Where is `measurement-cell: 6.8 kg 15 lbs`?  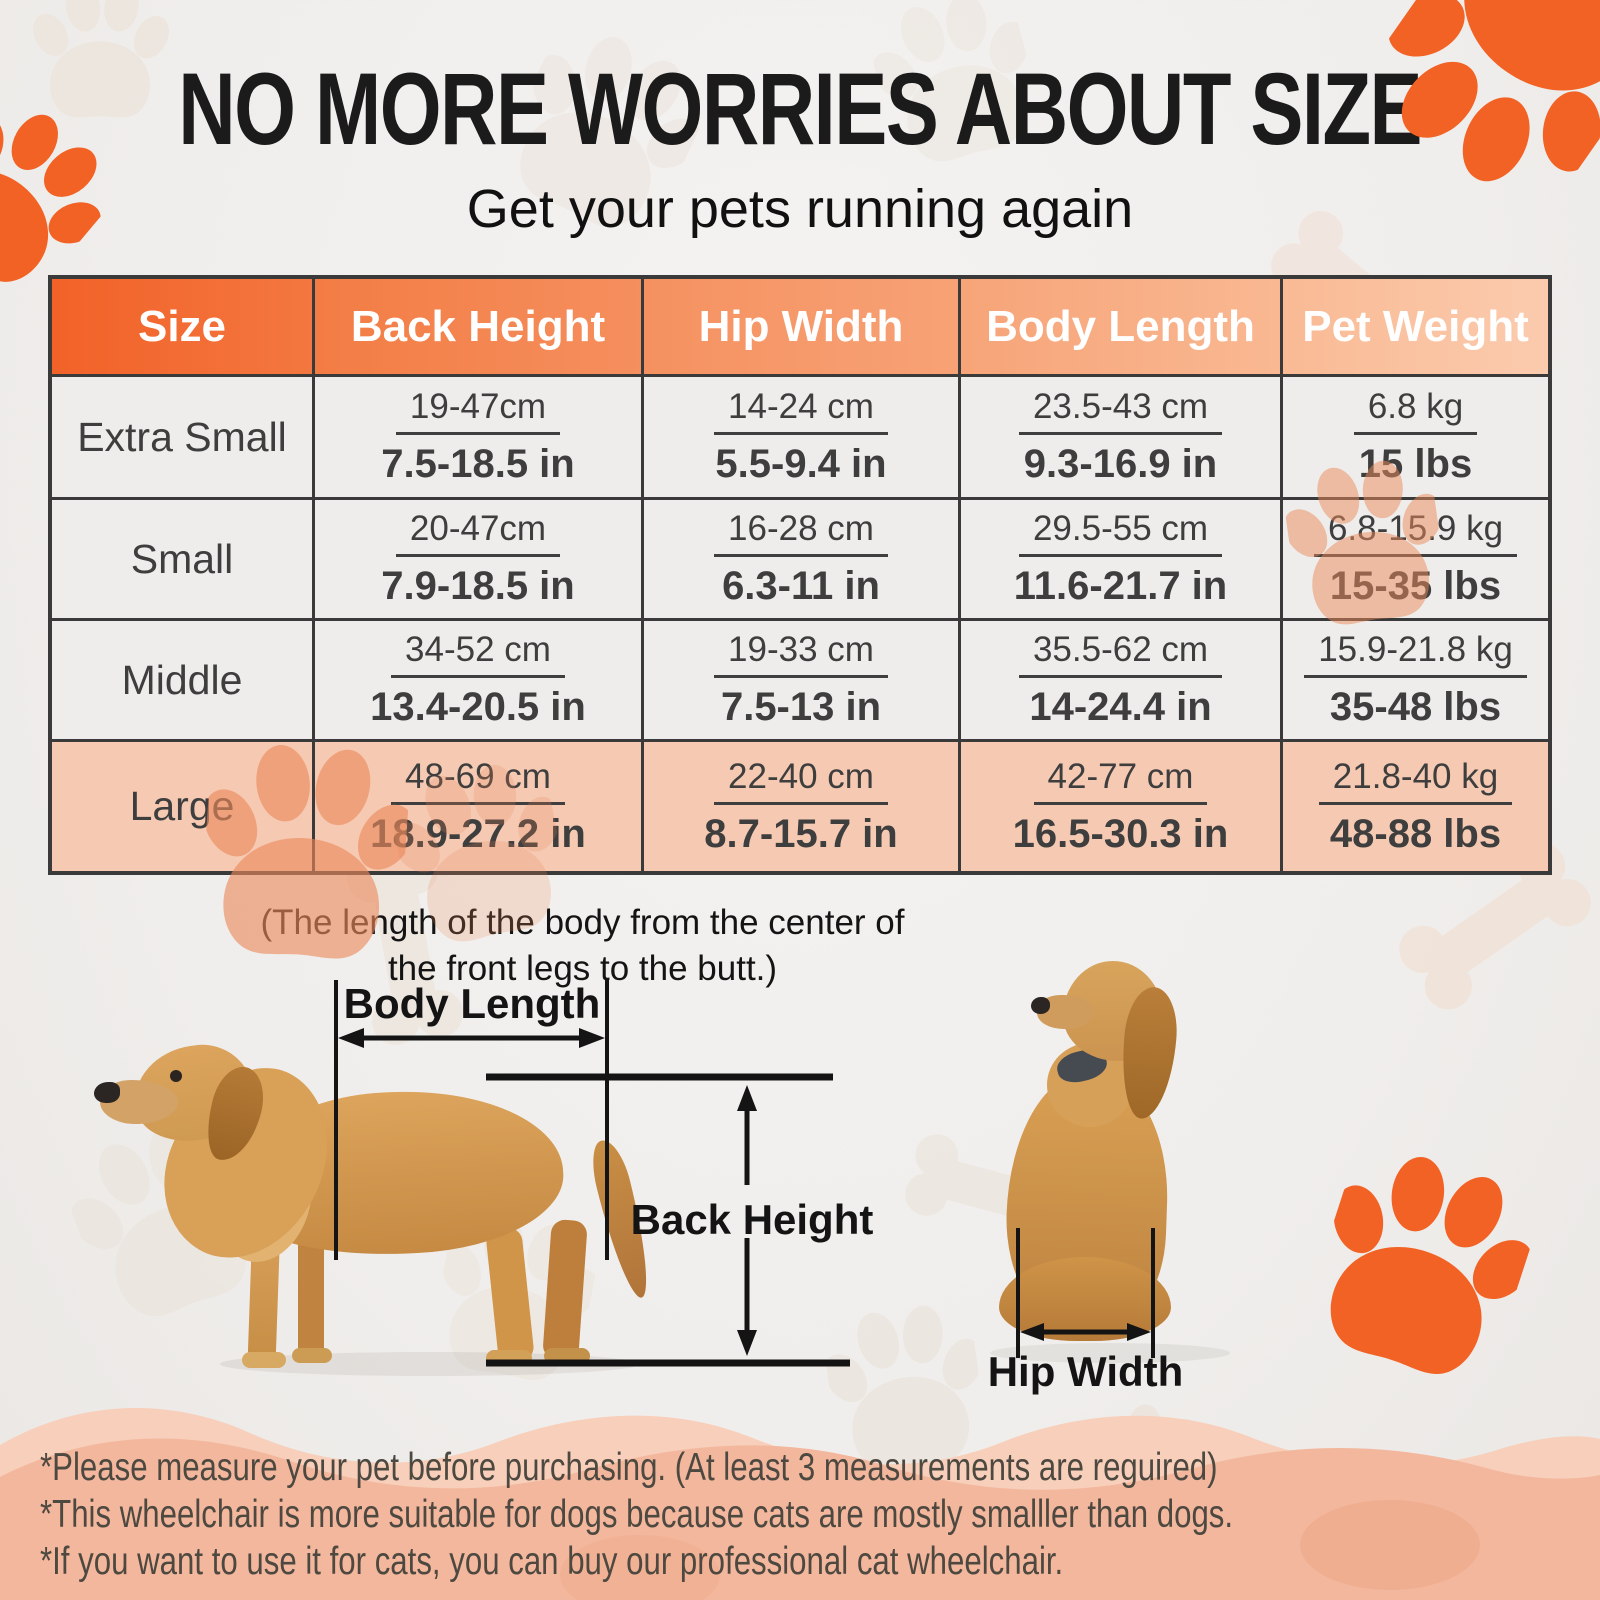
measurement-cell: 6.8 kg 15 lbs is located at coordinates (1415, 437).